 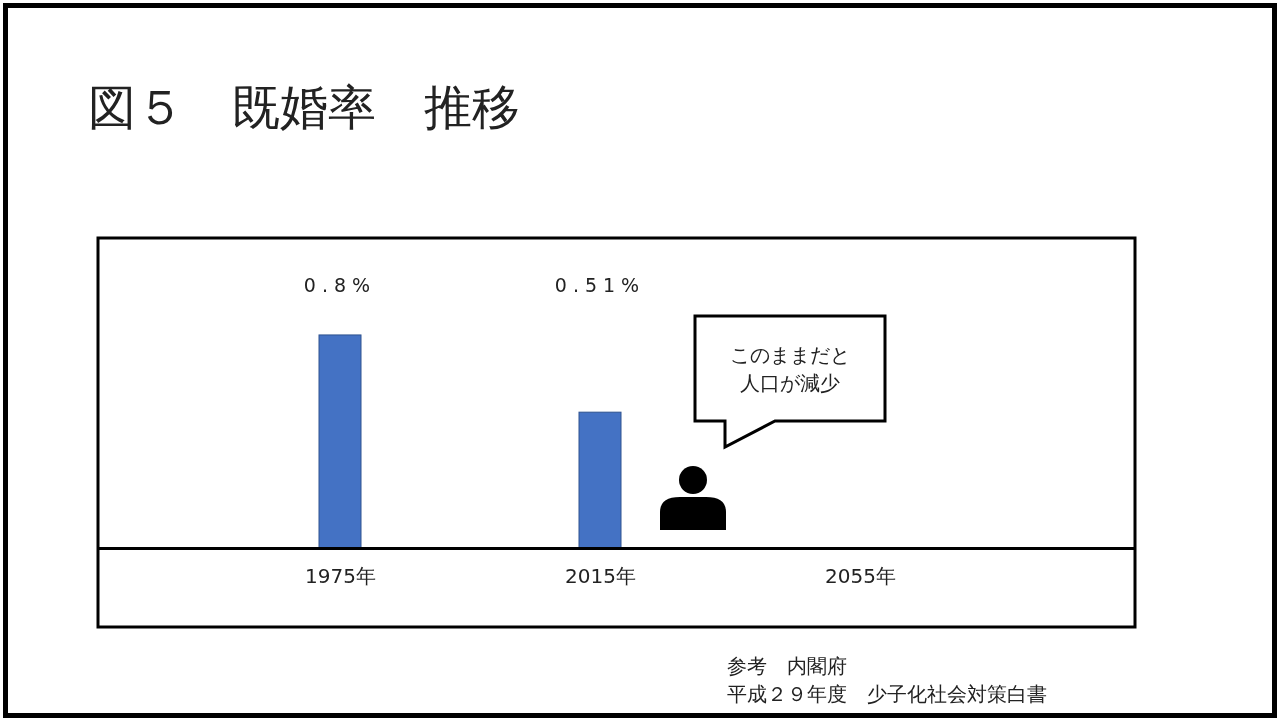 What do you see at coordinates (340, 285) in the screenshot?
I see `data-label: 0.8%` at bounding box center [340, 285].